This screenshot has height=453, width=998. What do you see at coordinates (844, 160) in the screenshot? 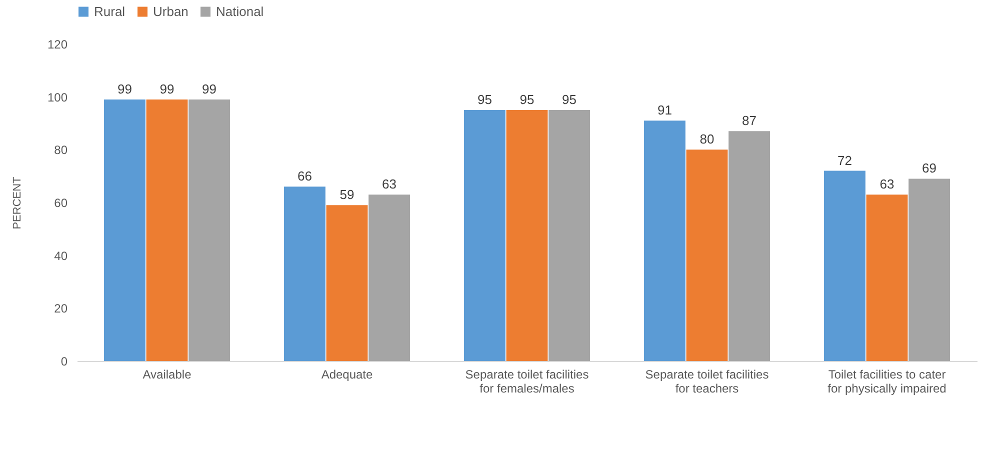
I see `data-label: 72` at bounding box center [844, 160].